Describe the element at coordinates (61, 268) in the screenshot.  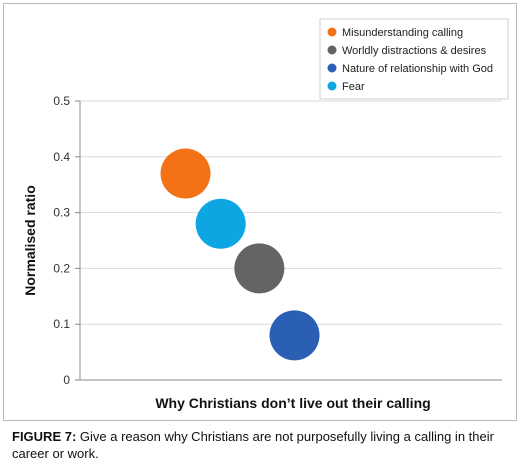
I see `y-tick-label: 0.2` at that location.